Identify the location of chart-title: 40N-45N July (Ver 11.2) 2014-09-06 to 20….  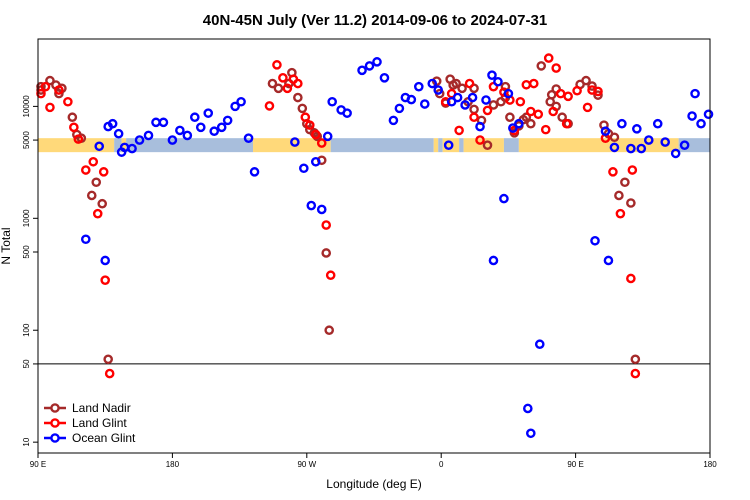
(375, 20).